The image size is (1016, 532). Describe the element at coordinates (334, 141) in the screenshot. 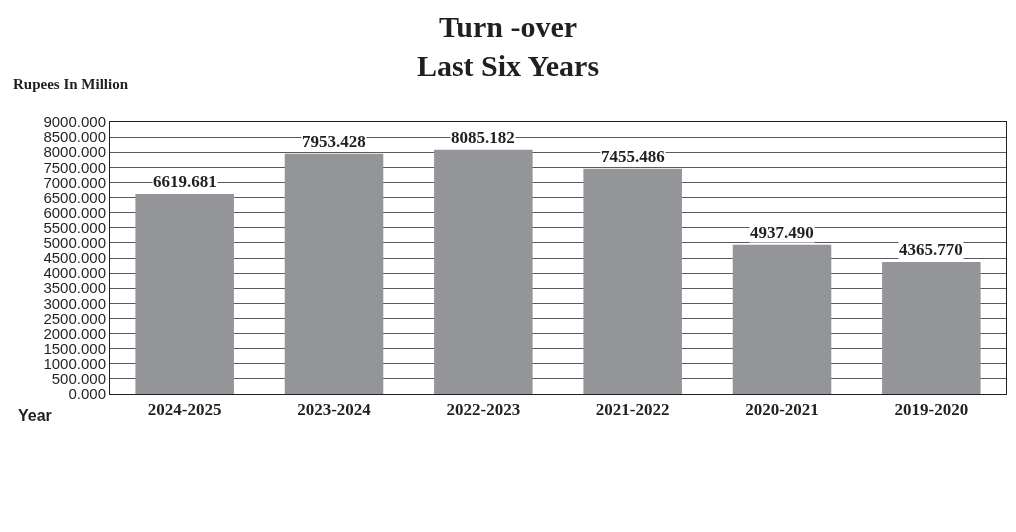

I see `data-label: 7953.428` at that location.